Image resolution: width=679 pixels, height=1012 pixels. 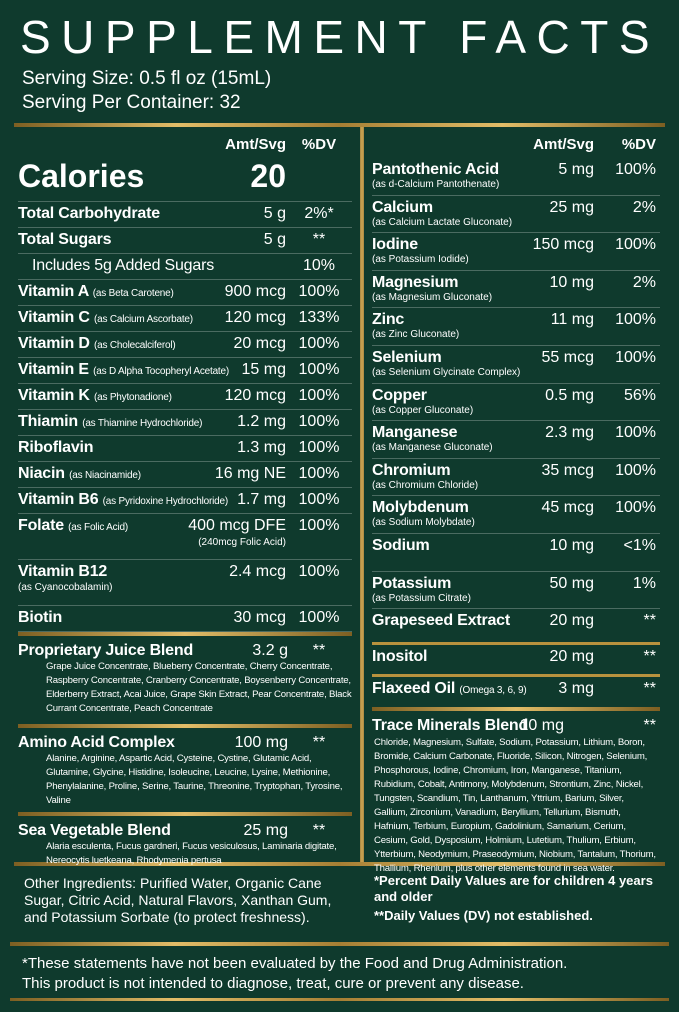 What do you see at coordinates (415, 433) in the screenshot?
I see `nutrient-name: Manganese` at bounding box center [415, 433].